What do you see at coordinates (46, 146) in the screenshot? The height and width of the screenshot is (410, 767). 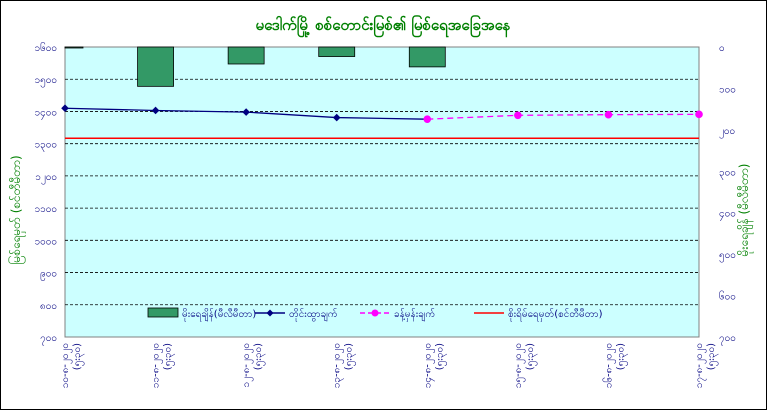 I see `left-tick-label: ၁၃၀၀` at bounding box center [46, 146].